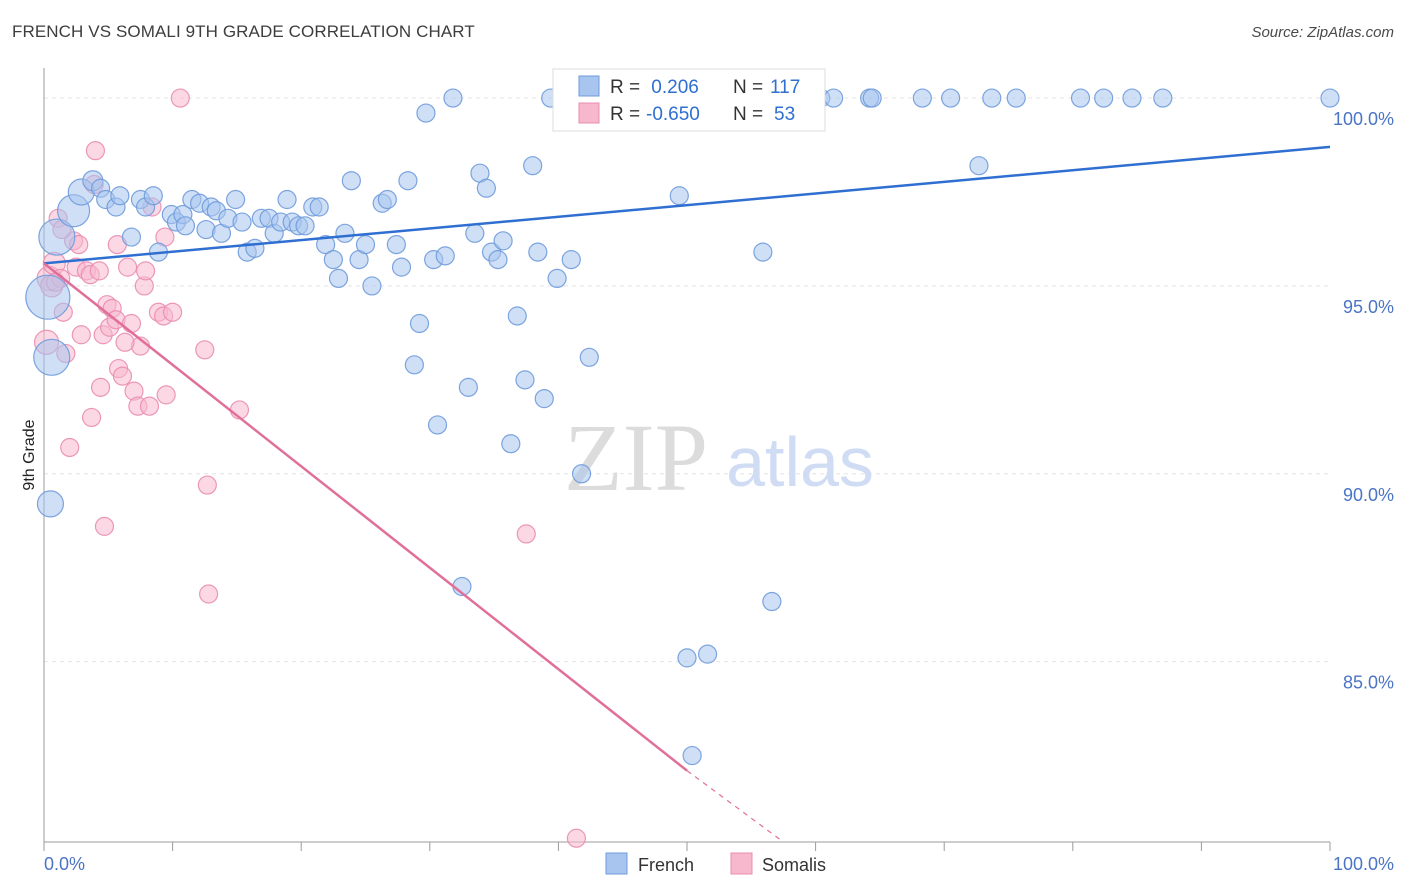 This screenshot has width=1406, height=892. Describe the element at coordinates (715, 863) in the screenshot. I see `series-legend: French Somalis` at that location.